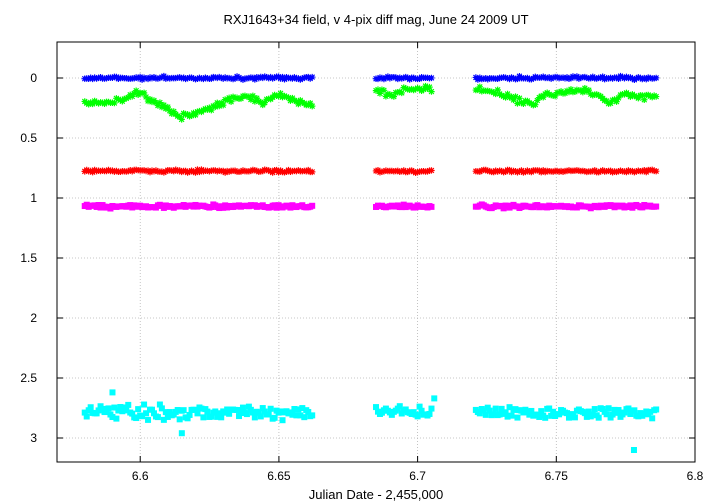 This screenshot has height=504, width=720. I want to click on y-tick-label: 2.5, so click(28, 378).